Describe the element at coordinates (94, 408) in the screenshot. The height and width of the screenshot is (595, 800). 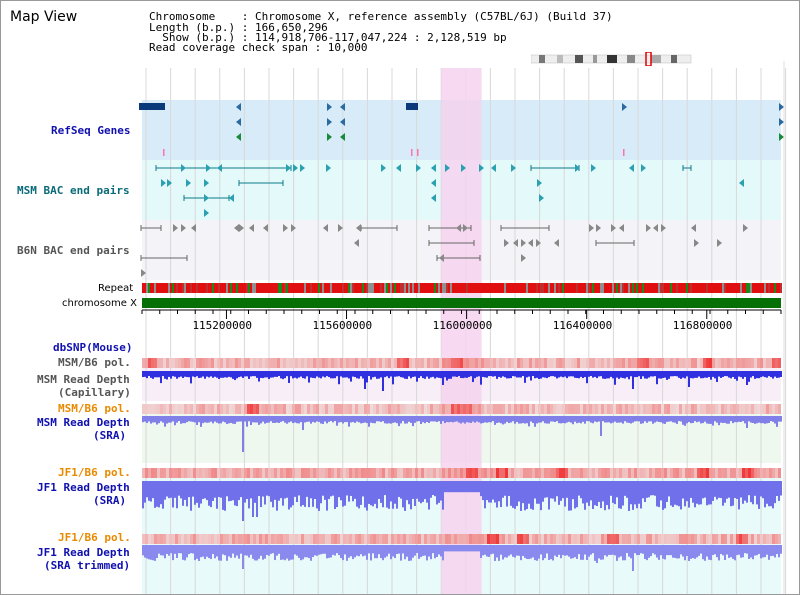
I see `track-label-msm-b6-pol-2: MSM/B6 pol.` at that location.